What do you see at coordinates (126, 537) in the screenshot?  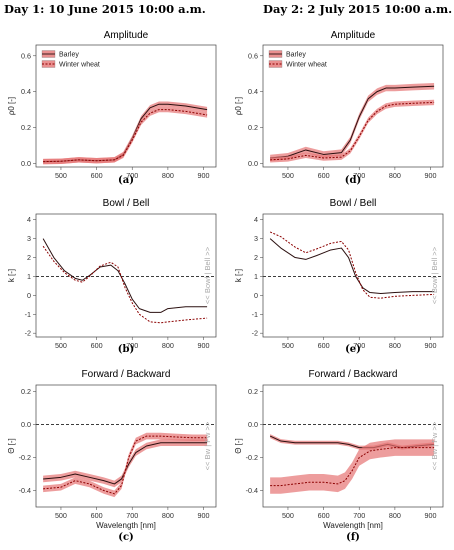 I see `panel-letter: (c)` at bounding box center [126, 537].